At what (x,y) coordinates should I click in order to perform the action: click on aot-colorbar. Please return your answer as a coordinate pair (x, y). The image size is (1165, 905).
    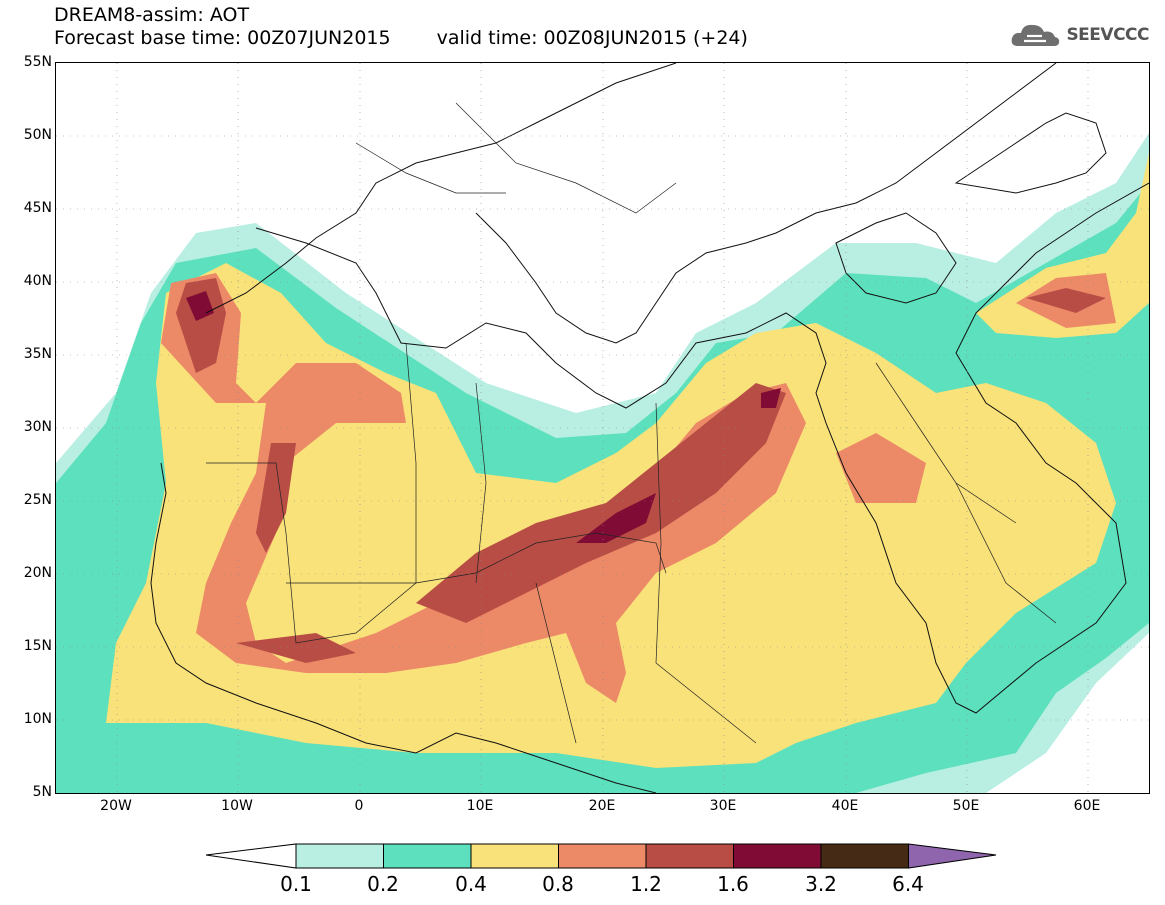
    Looking at the image, I should click on (601, 859).